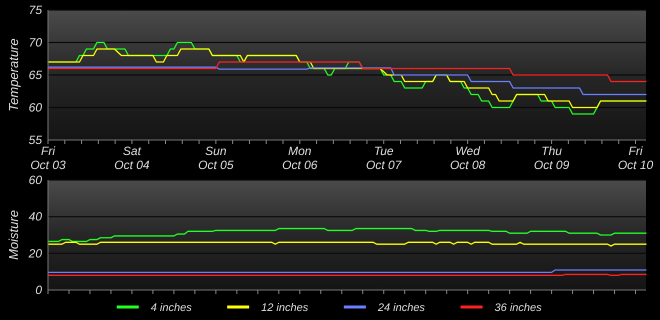 The width and height of the screenshot is (660, 320). What do you see at coordinates (35, 43) in the screenshot?
I see `y-tick-label: 70` at bounding box center [35, 43].